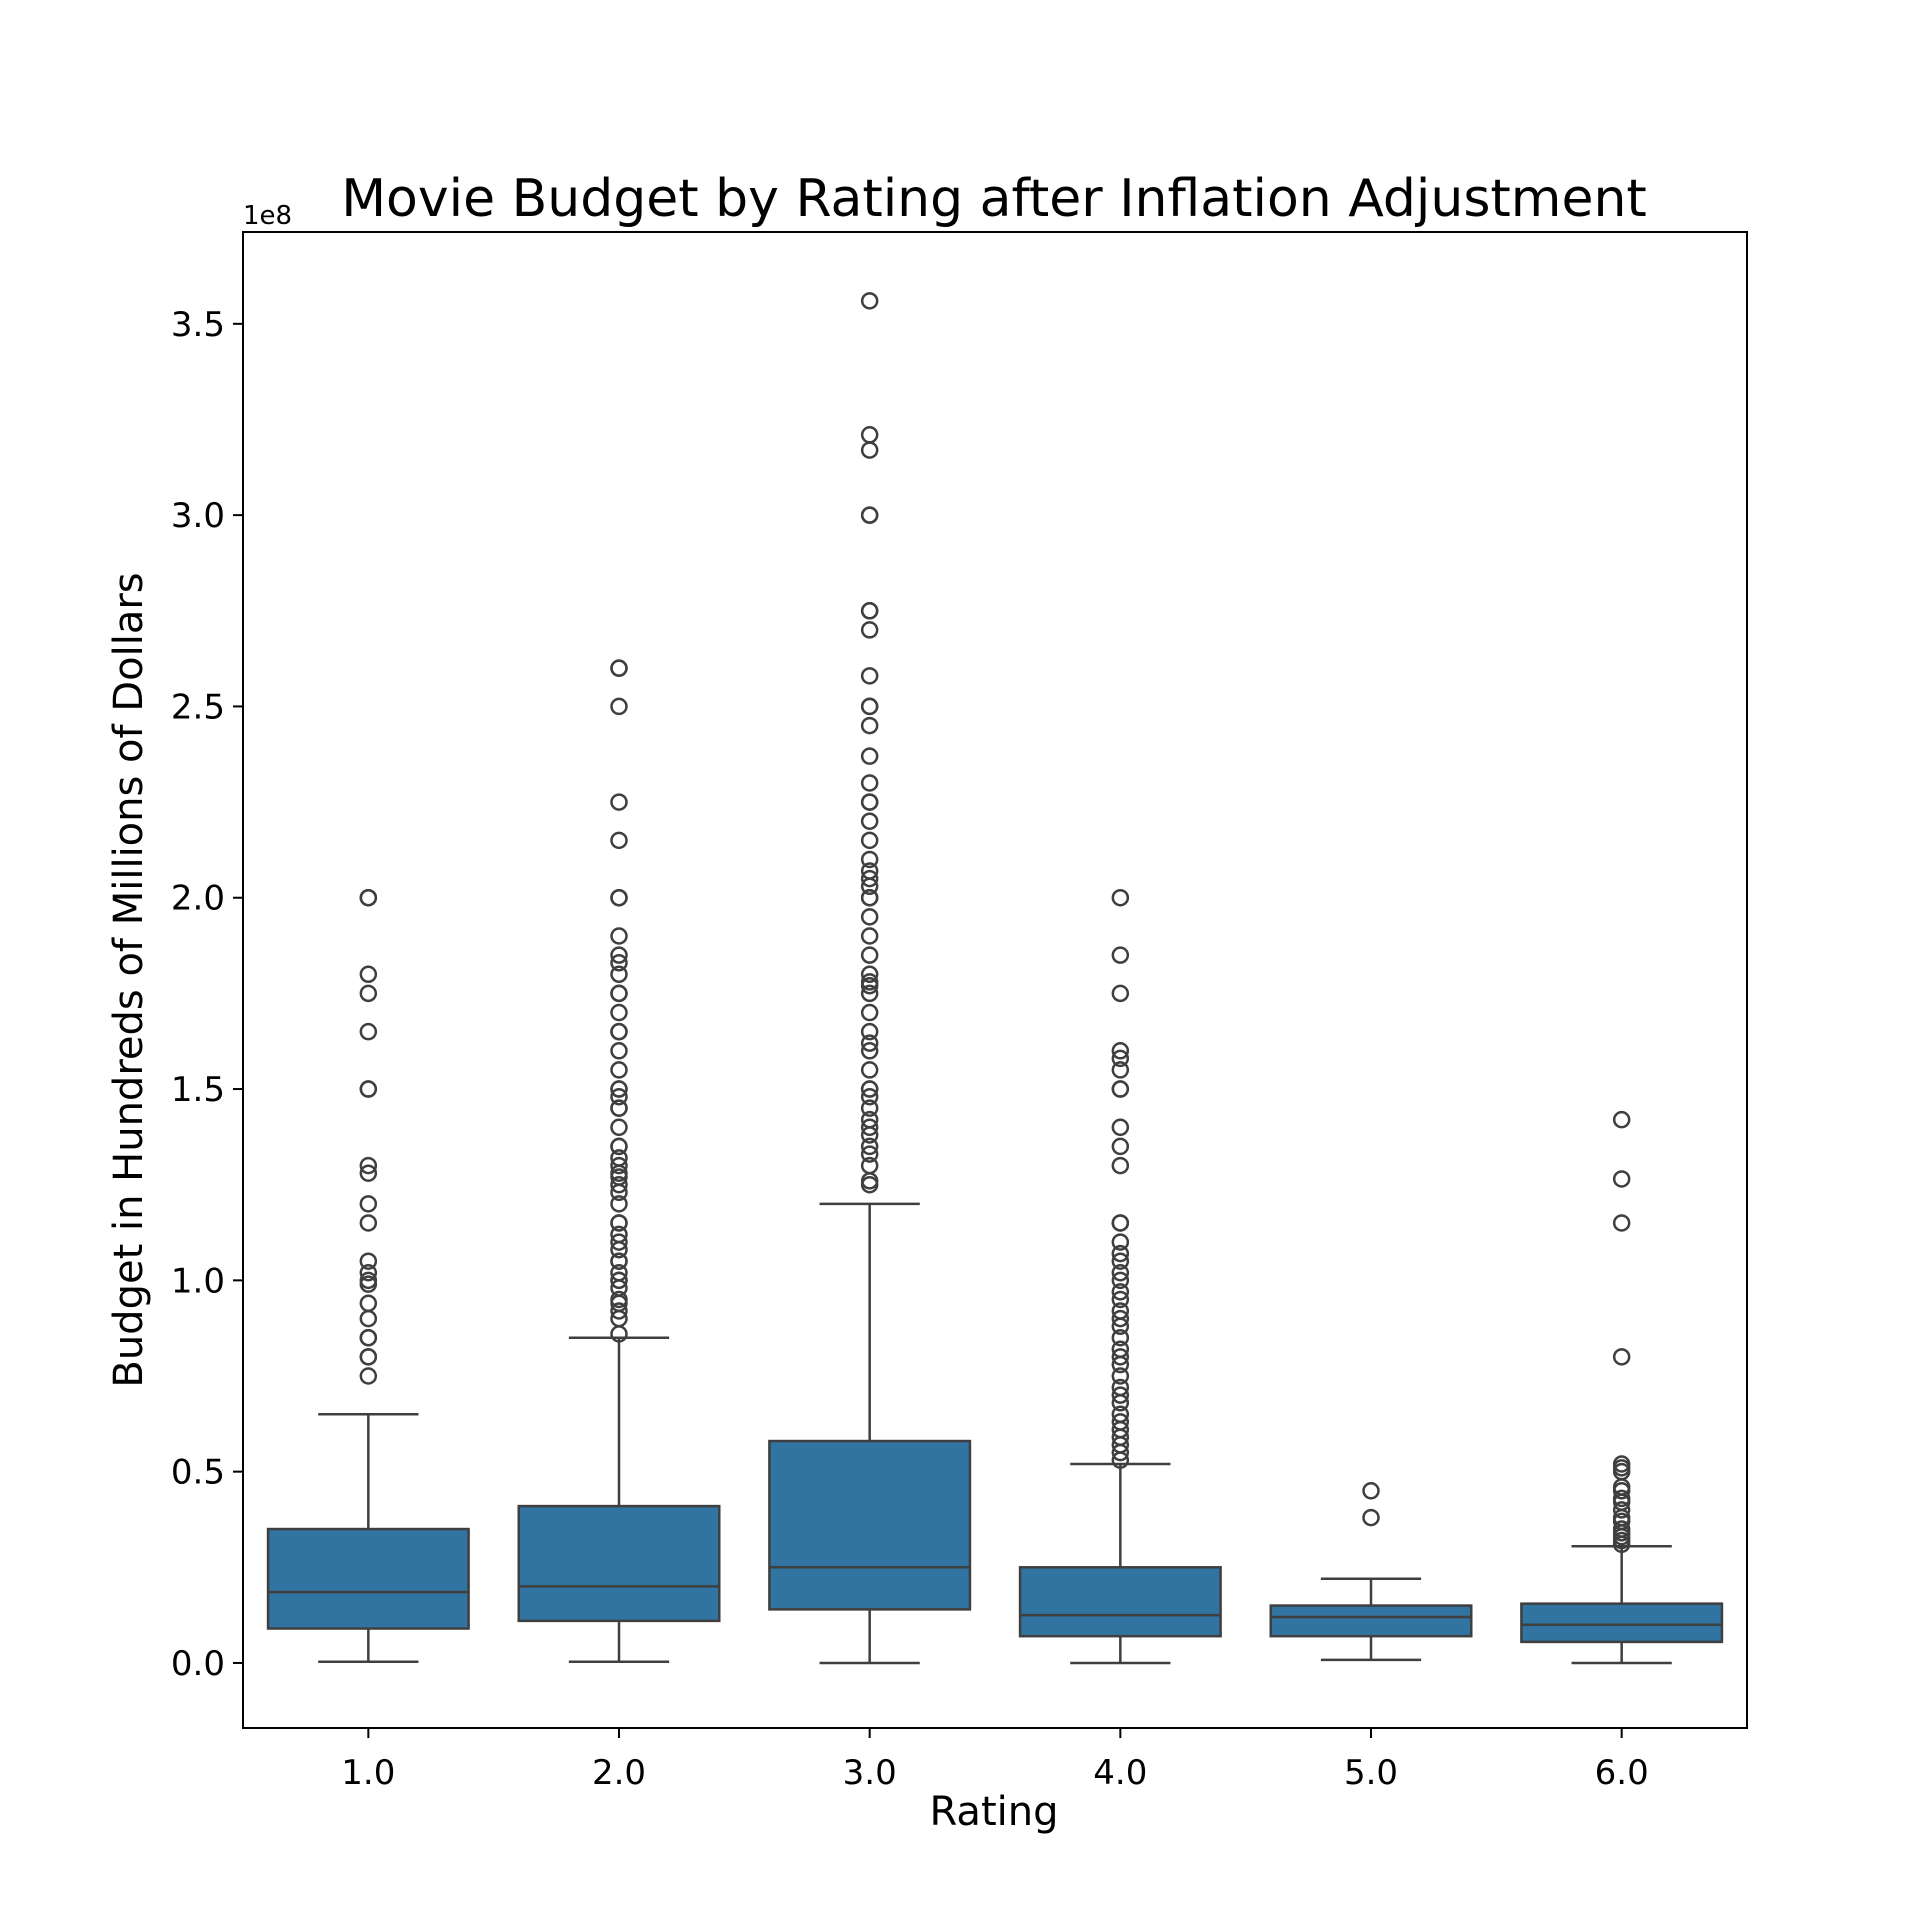 This screenshot has height=1920, width=1920. Describe the element at coordinates (1371, 1773) in the screenshot. I see `x-tick-label: 5.0` at that location.